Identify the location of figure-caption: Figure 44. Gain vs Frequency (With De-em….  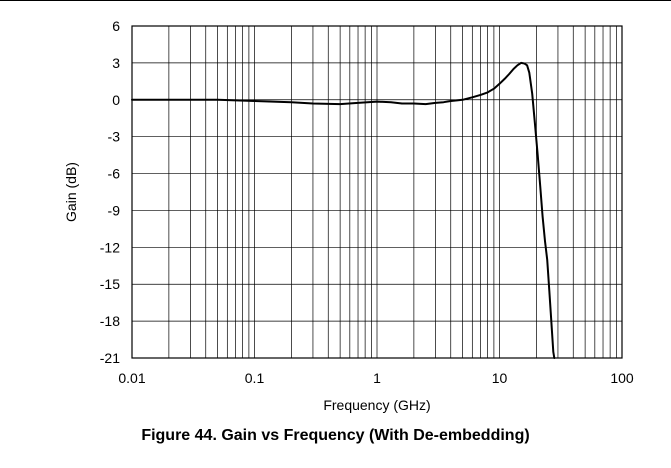
(335, 435).